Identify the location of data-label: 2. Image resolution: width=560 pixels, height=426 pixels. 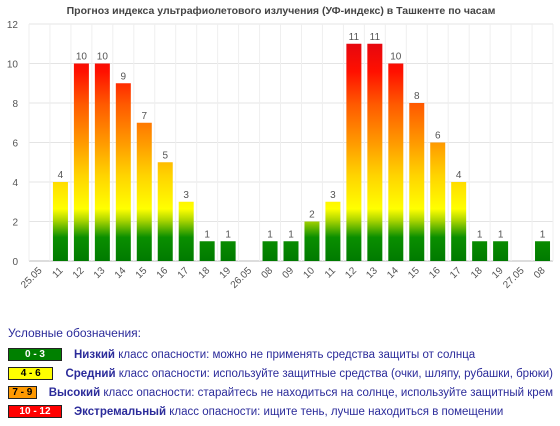
(312, 215).